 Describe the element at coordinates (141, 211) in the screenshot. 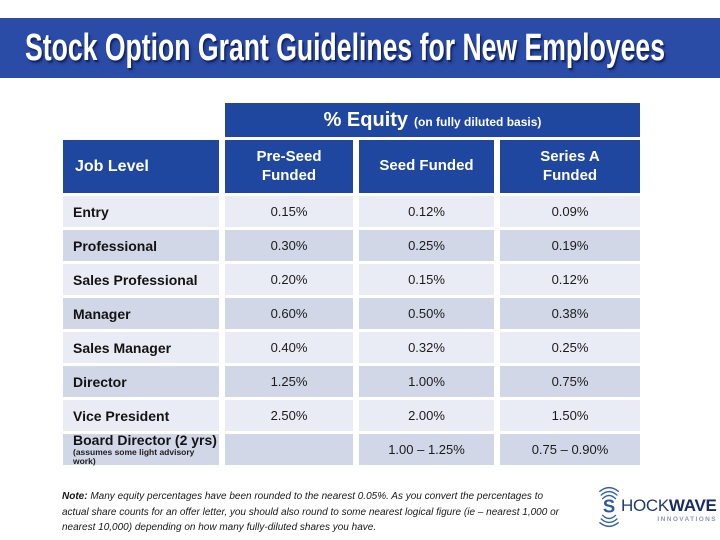

I see `job-label-entry: Entry` at that location.